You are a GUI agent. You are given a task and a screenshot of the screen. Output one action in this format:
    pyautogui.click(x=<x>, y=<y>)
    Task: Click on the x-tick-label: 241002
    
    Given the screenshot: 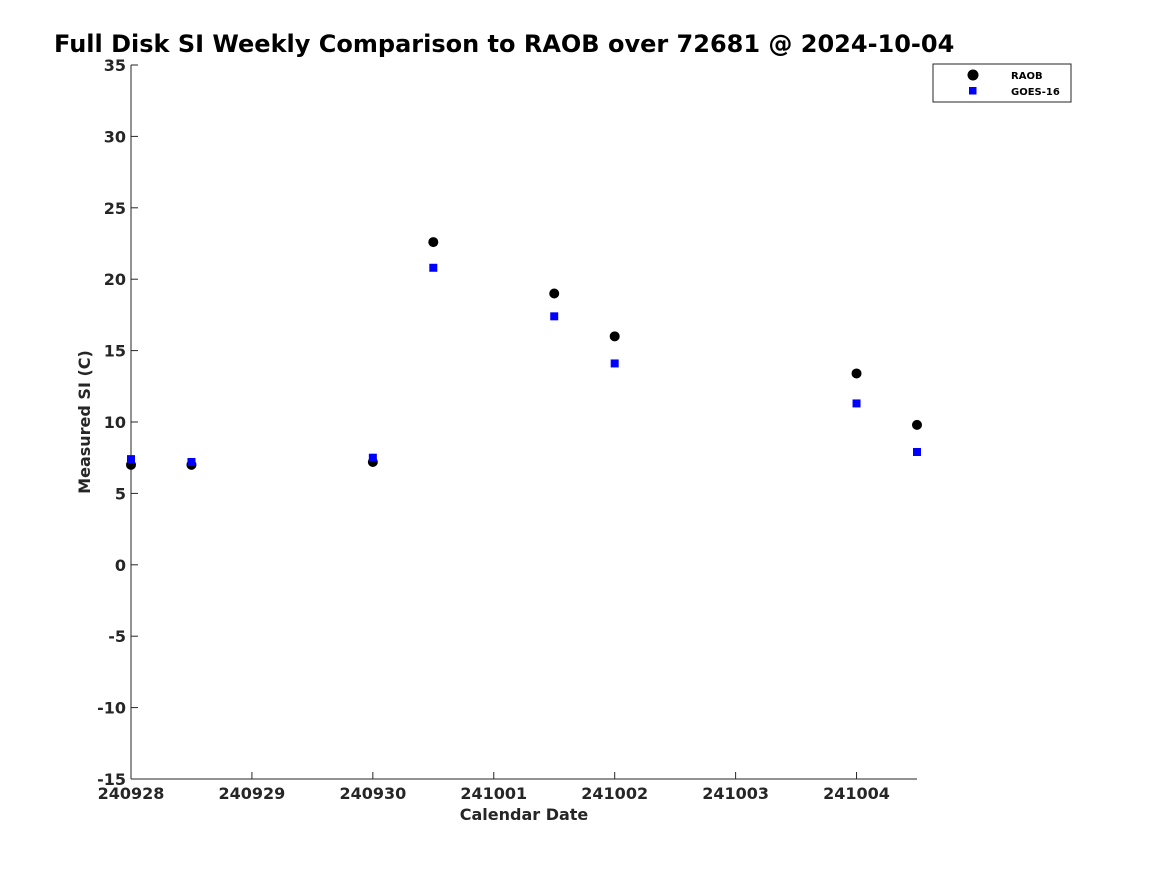 What is the action you would take?
    pyautogui.click(x=614, y=793)
    